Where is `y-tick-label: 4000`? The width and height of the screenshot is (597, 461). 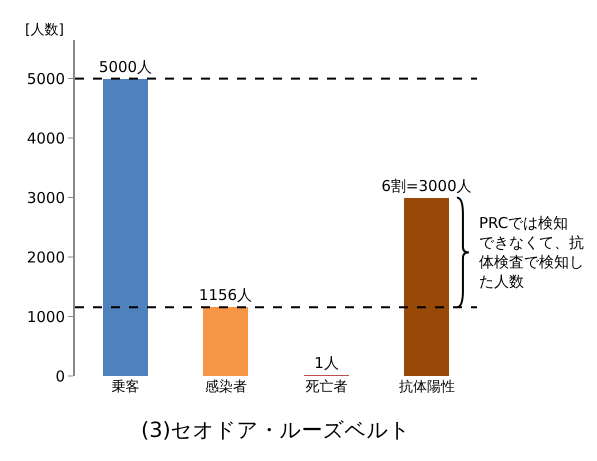
y-tick-label: 4000 is located at coordinates (45, 138).